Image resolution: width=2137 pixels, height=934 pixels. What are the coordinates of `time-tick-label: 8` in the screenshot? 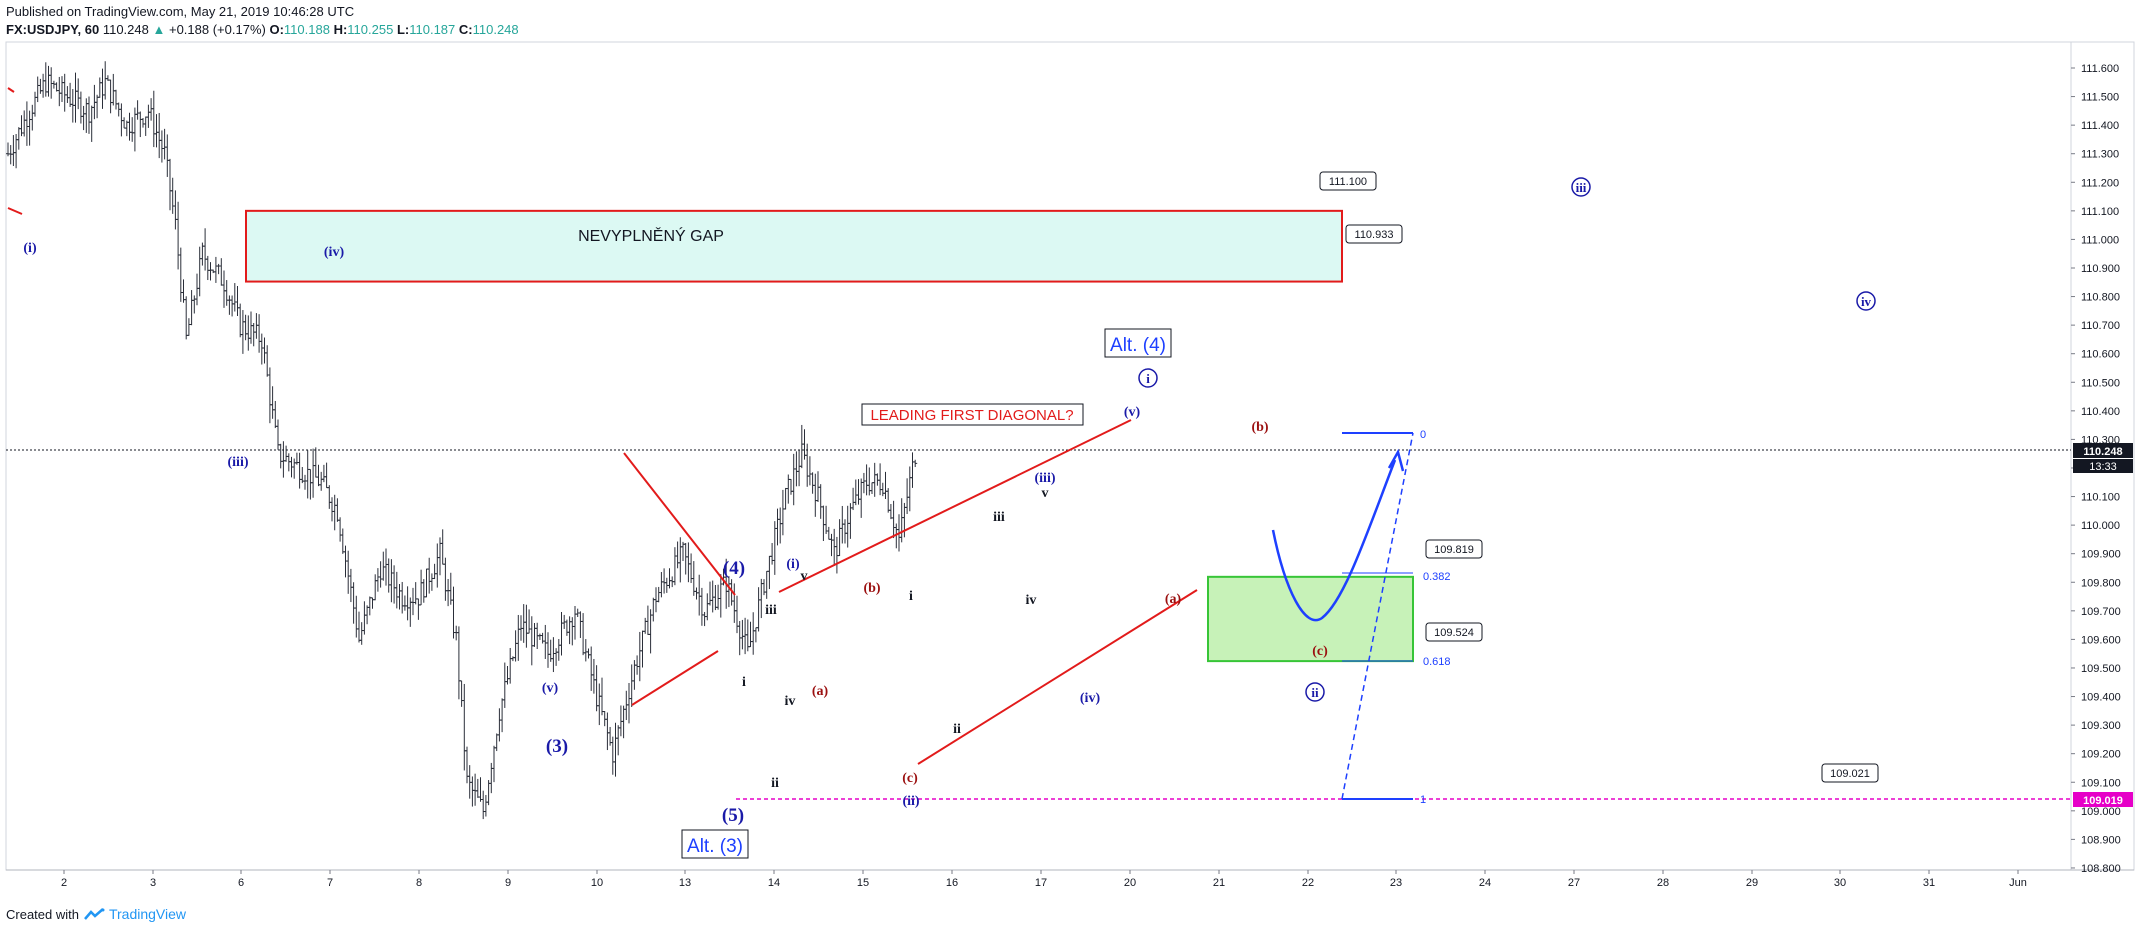 It's located at (419, 883).